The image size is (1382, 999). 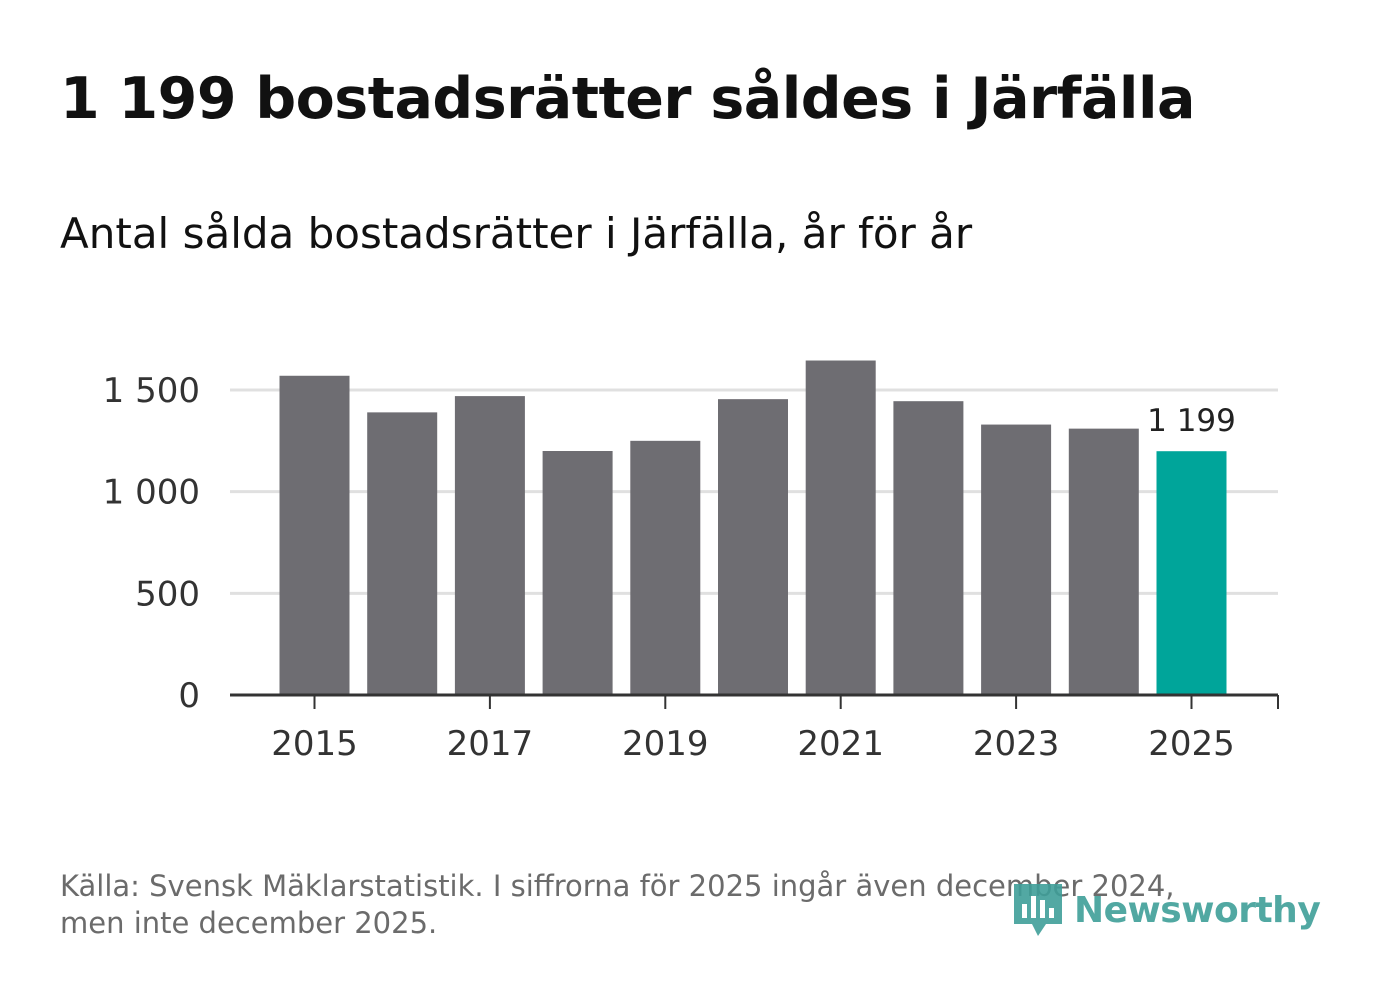 I want to click on x-tick-label: 2023, so click(x=1016, y=744).